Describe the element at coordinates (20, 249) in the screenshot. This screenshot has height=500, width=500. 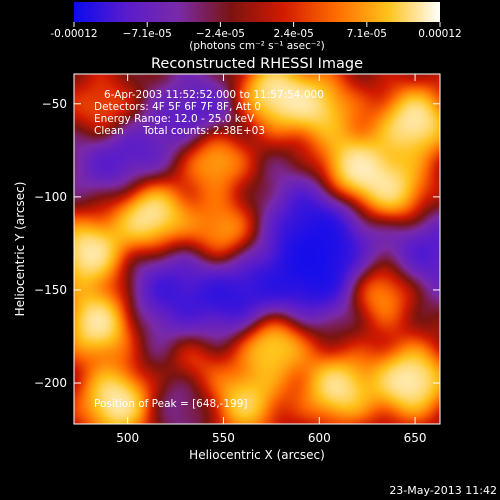
I see `y-axis-label: Heliocentric Y (arcsec)` at that location.